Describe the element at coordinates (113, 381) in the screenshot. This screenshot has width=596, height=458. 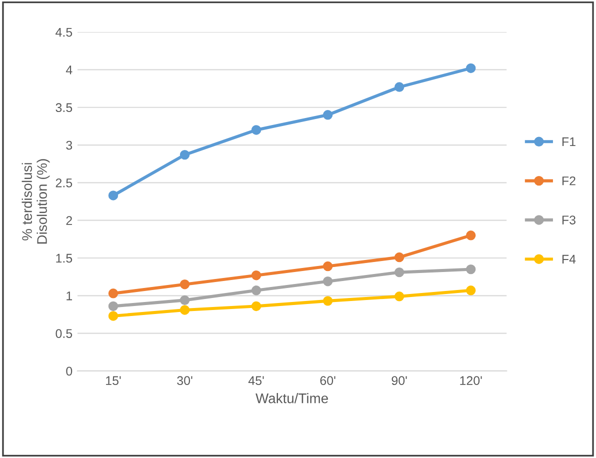
I see `x-tick-label: 15'` at that location.